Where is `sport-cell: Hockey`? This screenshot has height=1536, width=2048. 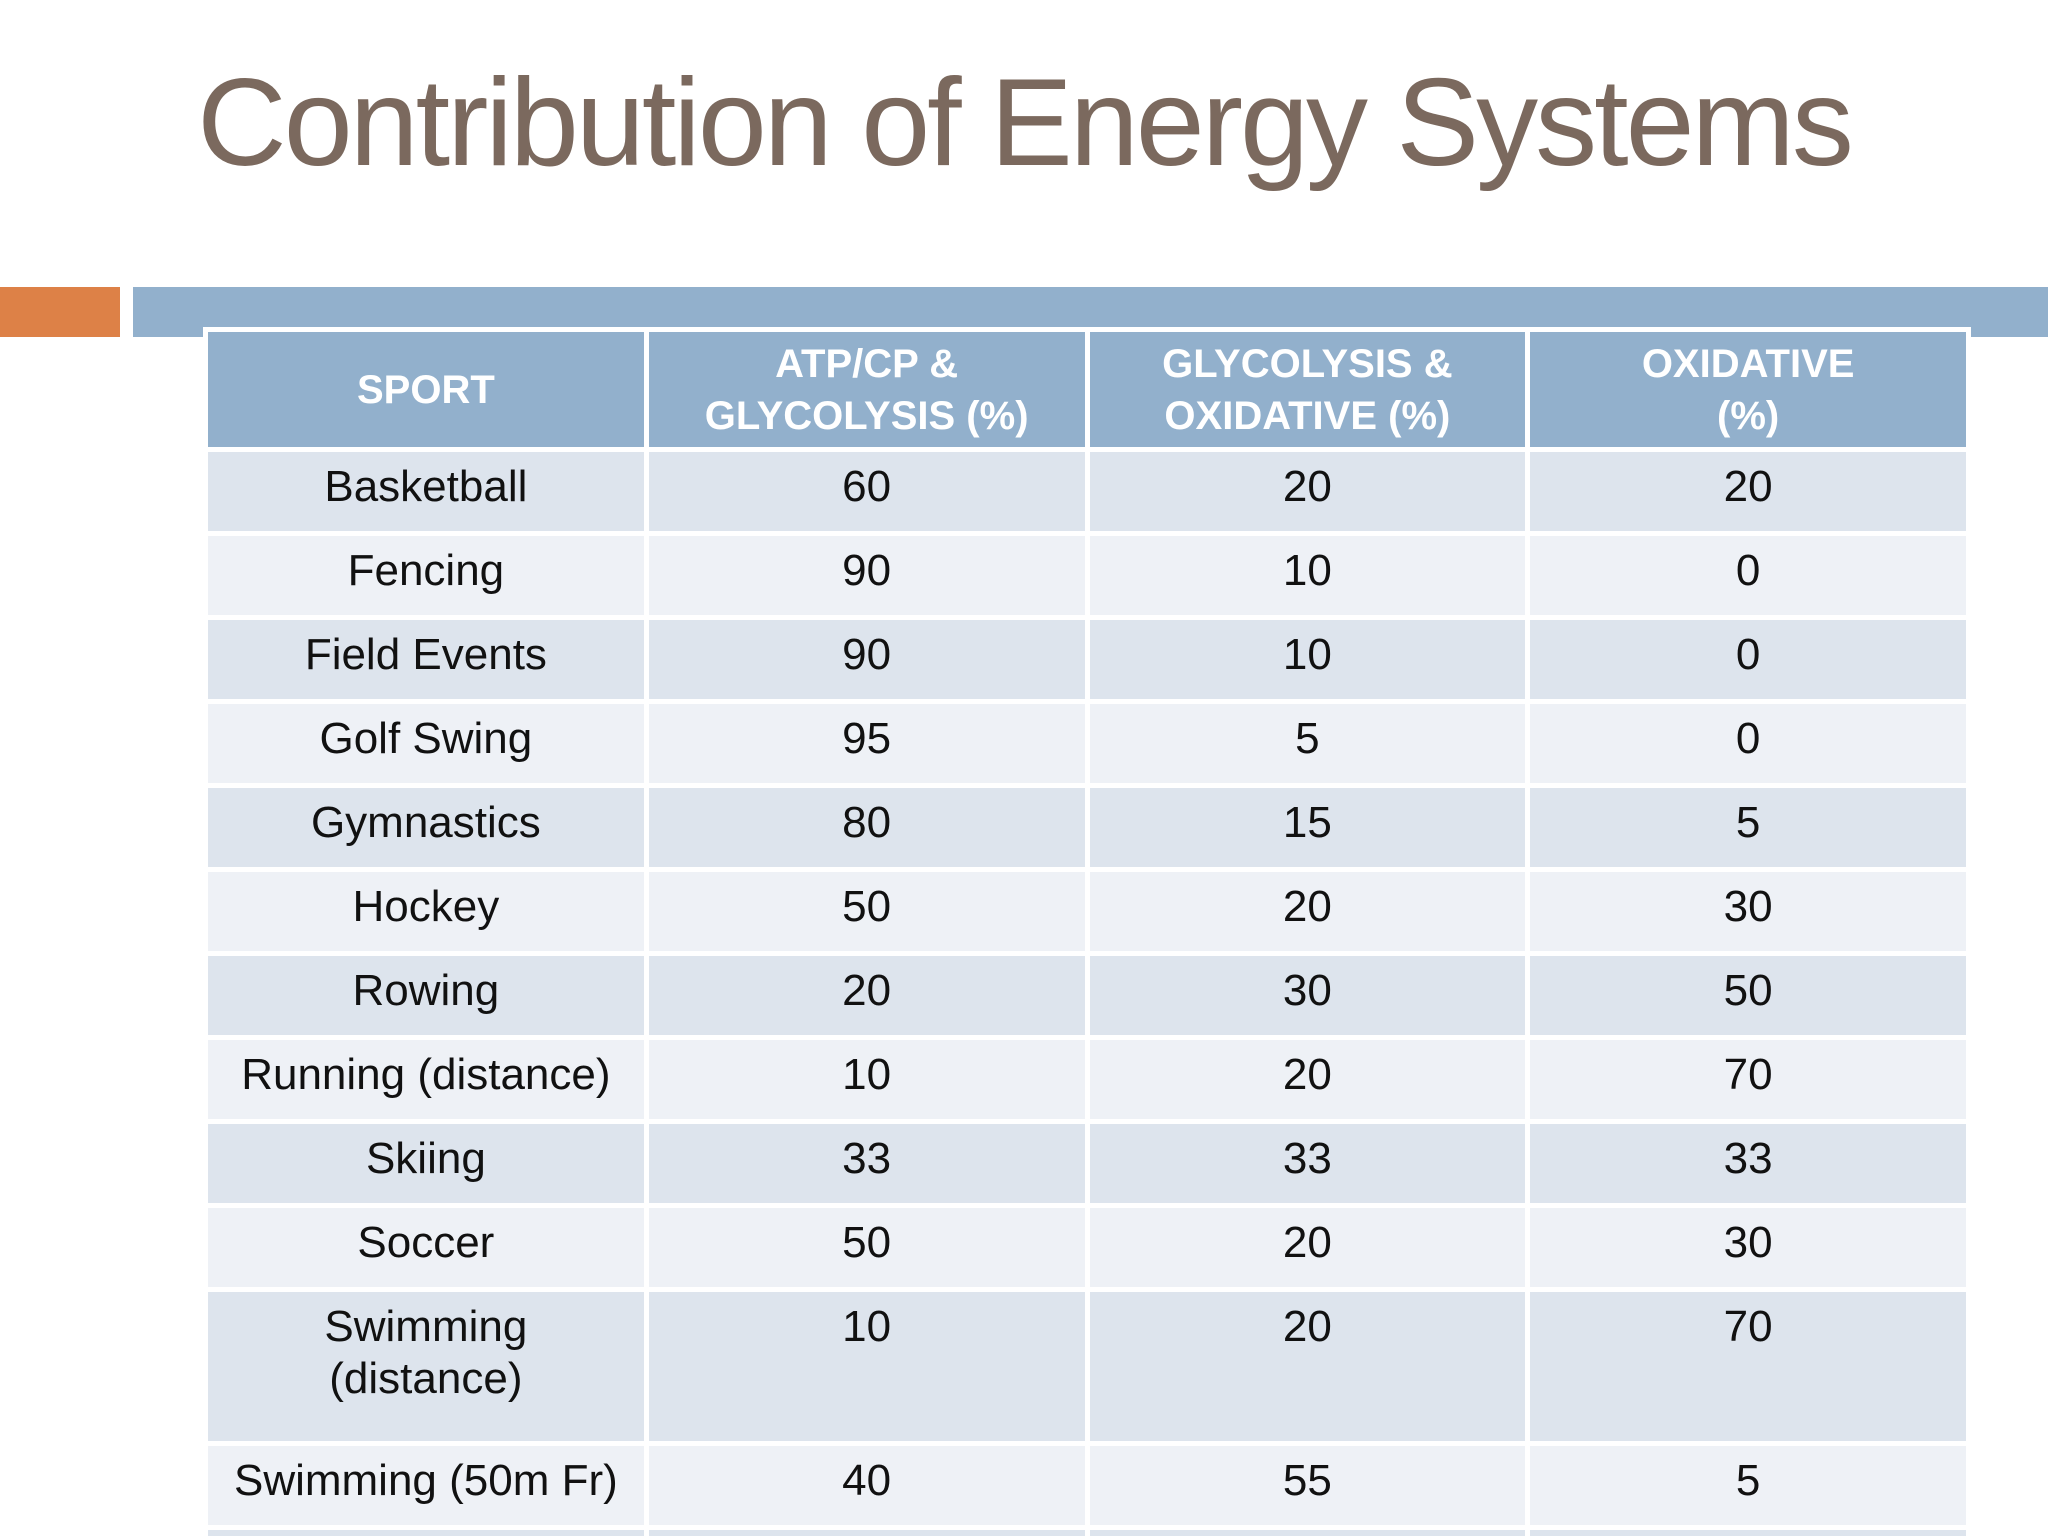
sport-cell: Hockey is located at coordinates (426, 911).